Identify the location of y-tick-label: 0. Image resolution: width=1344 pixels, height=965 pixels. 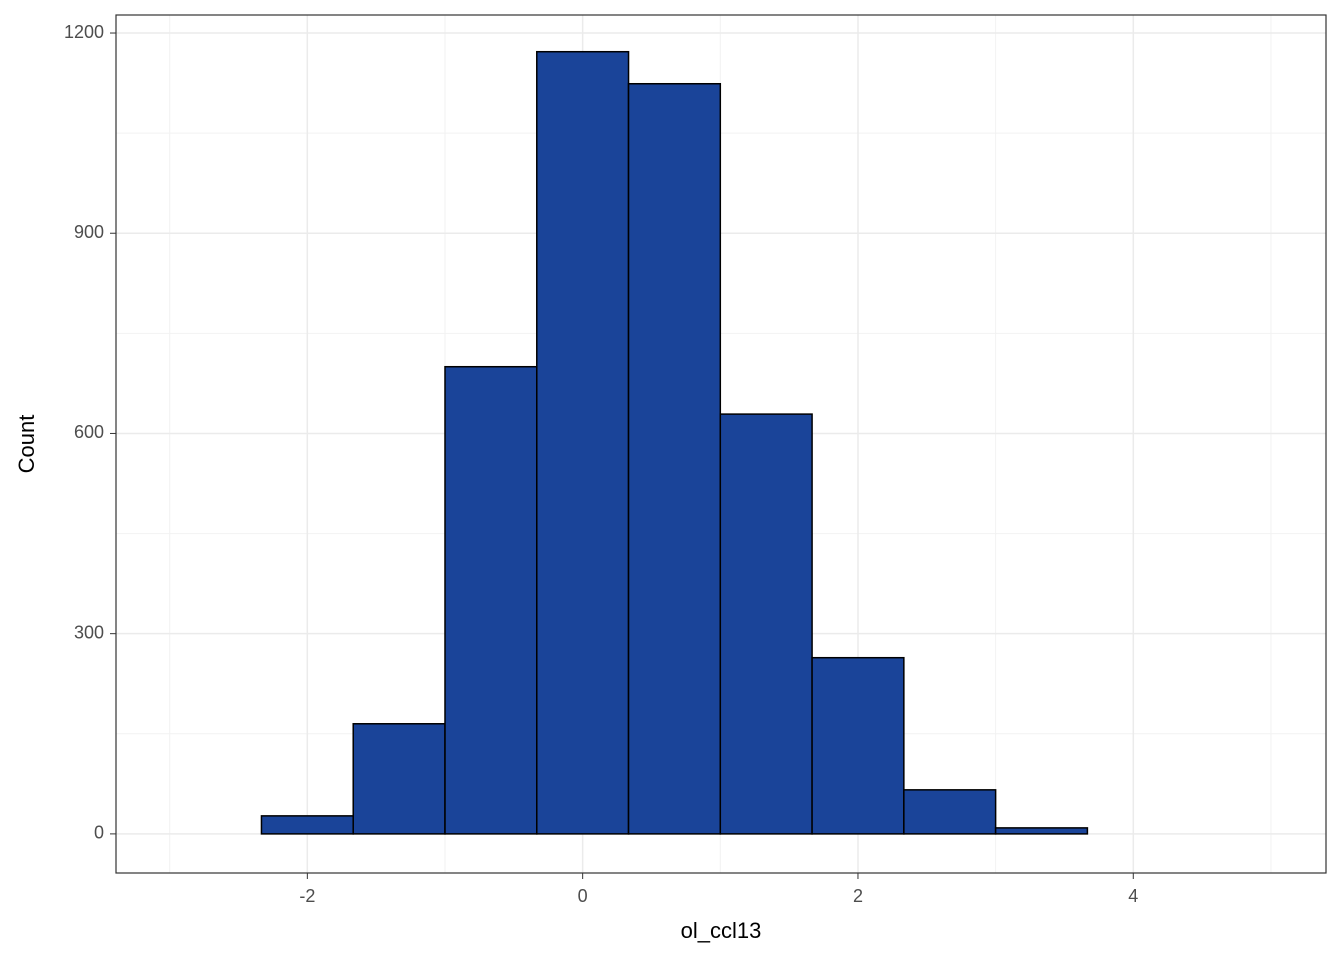
(99, 833).